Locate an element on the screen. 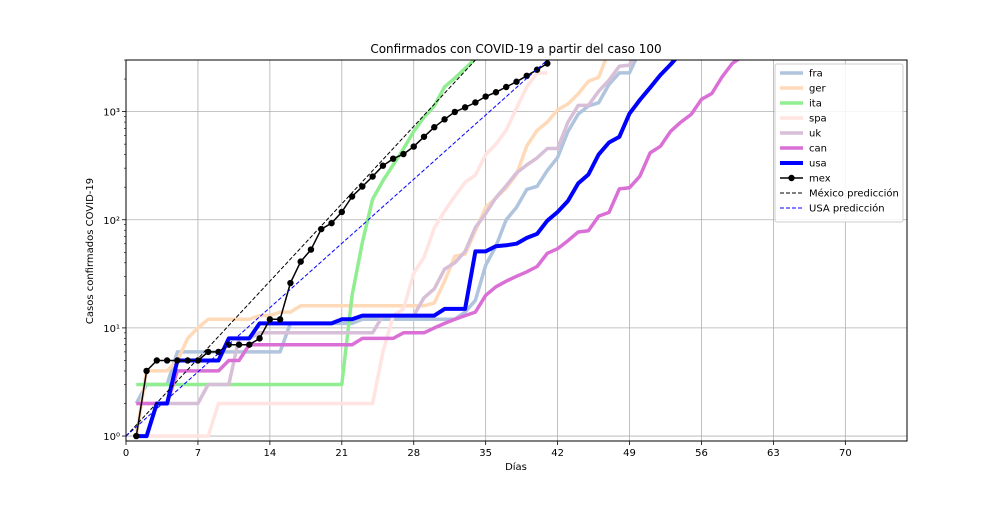 This screenshot has height=508, width=1008. legend-label-mex: mex is located at coordinates (820, 179).